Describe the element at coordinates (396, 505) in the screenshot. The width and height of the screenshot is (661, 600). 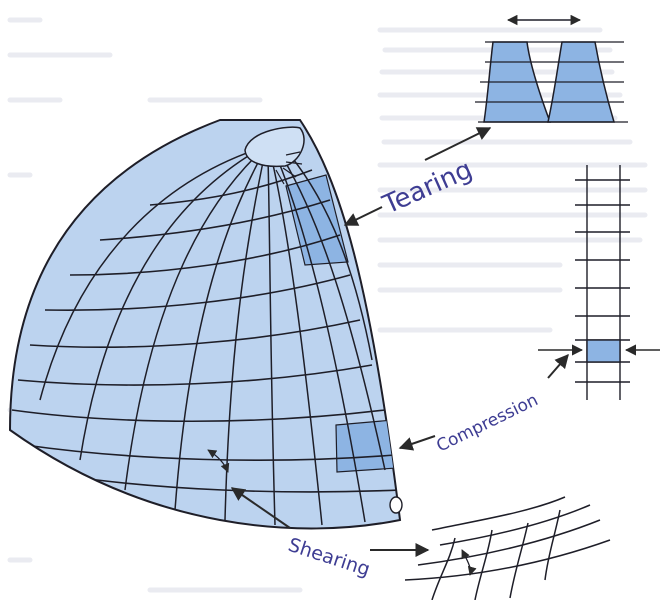
I see `dome-bottom-oval` at that location.